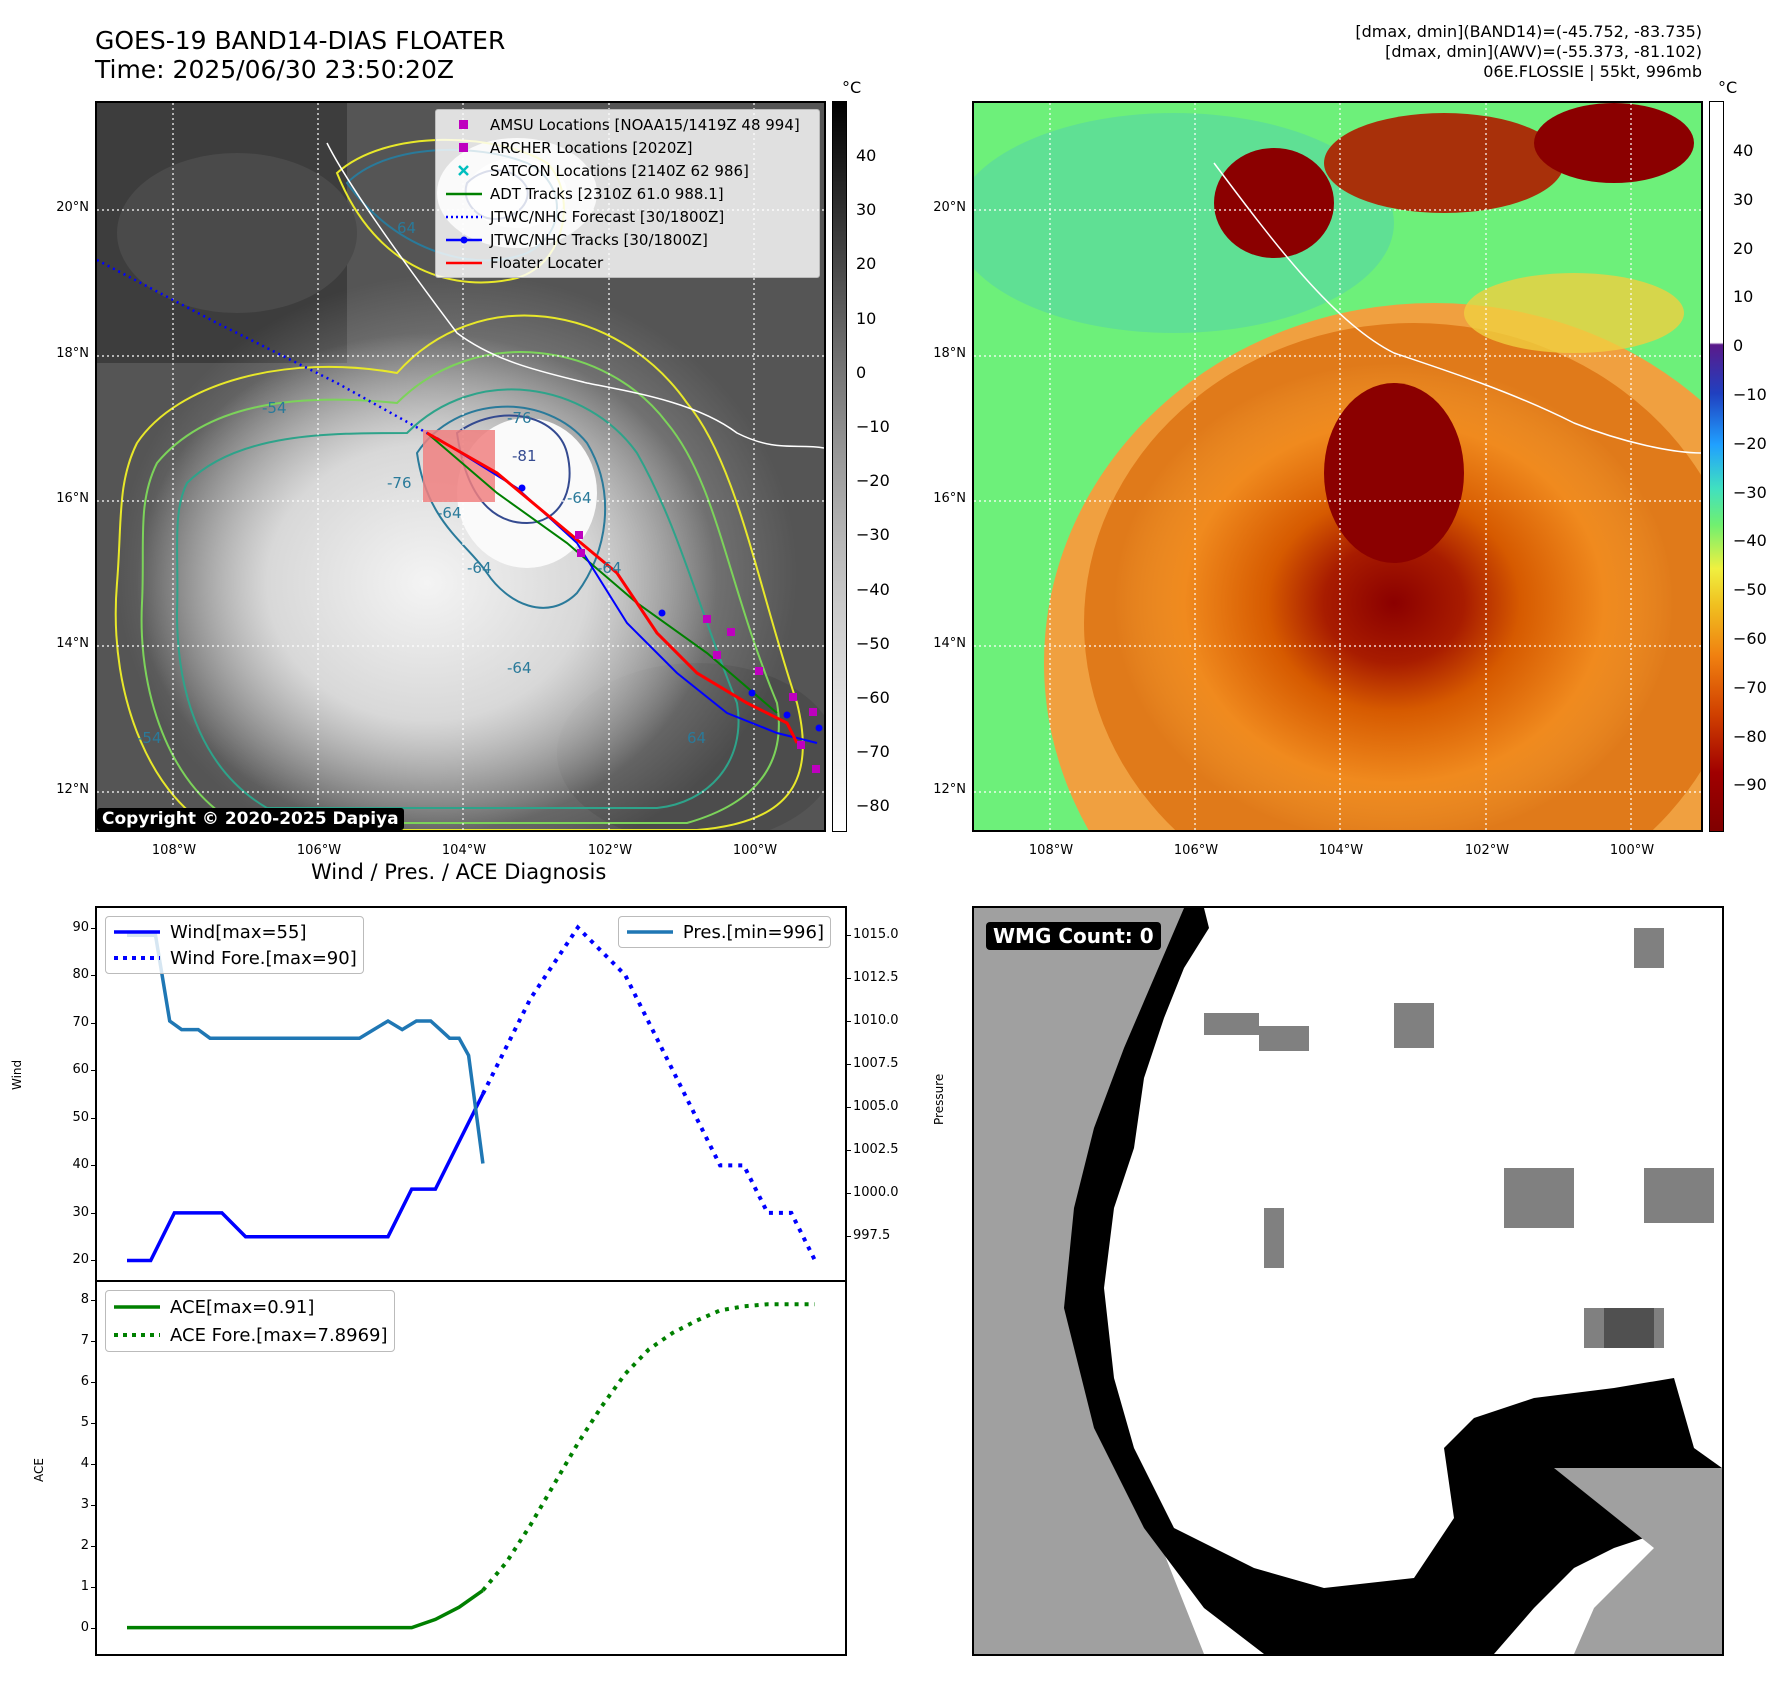 The height and width of the screenshot is (1690, 1788). What do you see at coordinates (524, 456) in the screenshot?
I see `contour-label: -81` at bounding box center [524, 456].